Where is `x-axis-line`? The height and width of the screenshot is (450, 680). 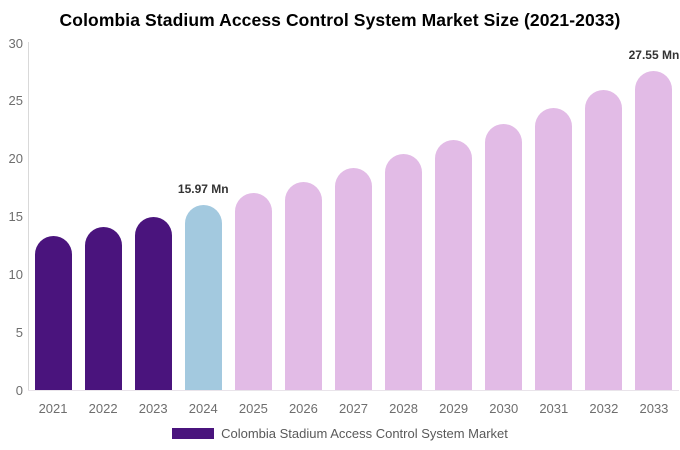 x-axis-line is located at coordinates (353, 390).